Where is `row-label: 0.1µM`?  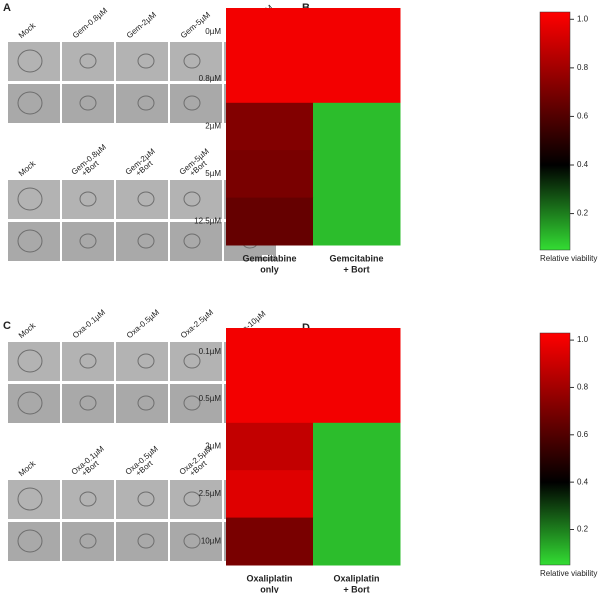 row-label: 0.1µM is located at coordinates (210, 351).